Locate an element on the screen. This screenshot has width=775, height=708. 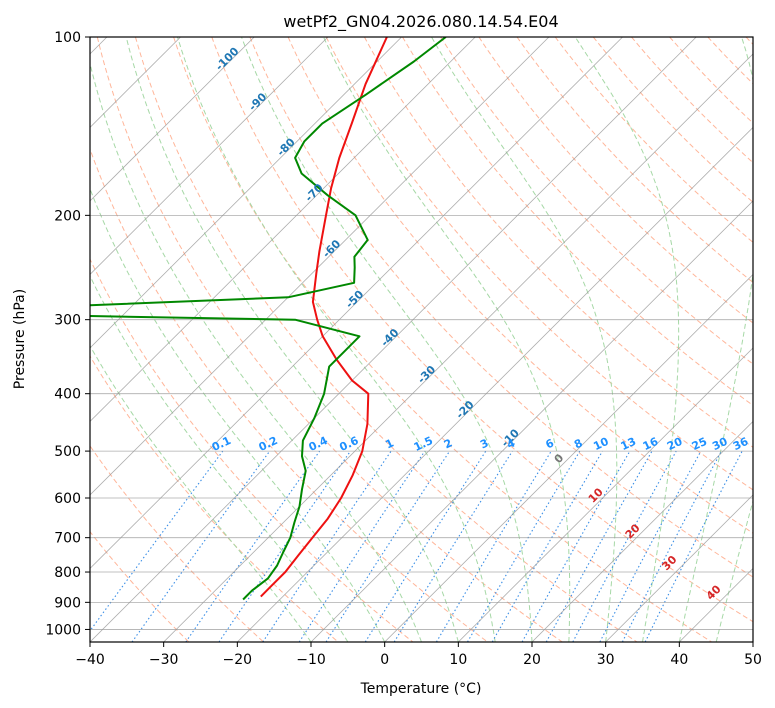
y-tick-label: 500 is located at coordinates (67, 452).